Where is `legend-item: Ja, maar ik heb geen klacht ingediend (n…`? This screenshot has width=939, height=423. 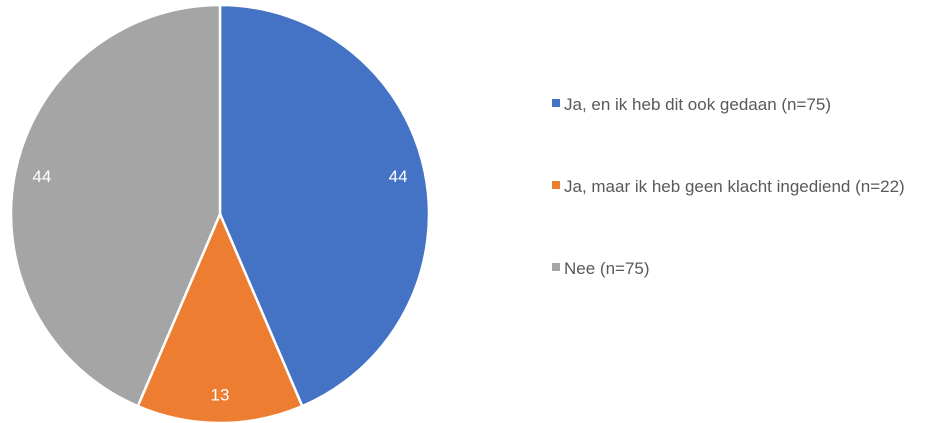 legend-item: Ja, maar ik heb geen klacht ingediend (n… is located at coordinates (744, 186).